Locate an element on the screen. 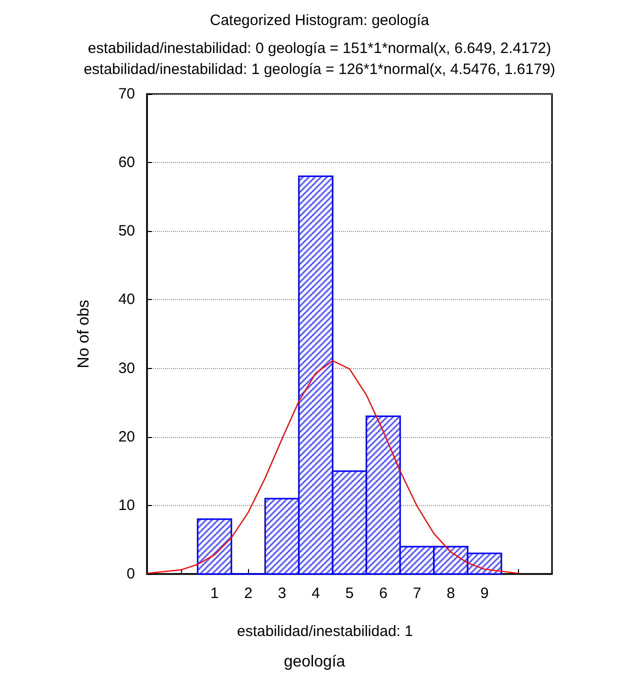 The image size is (639, 675). y-tick-label: 70 is located at coordinates (126, 94).